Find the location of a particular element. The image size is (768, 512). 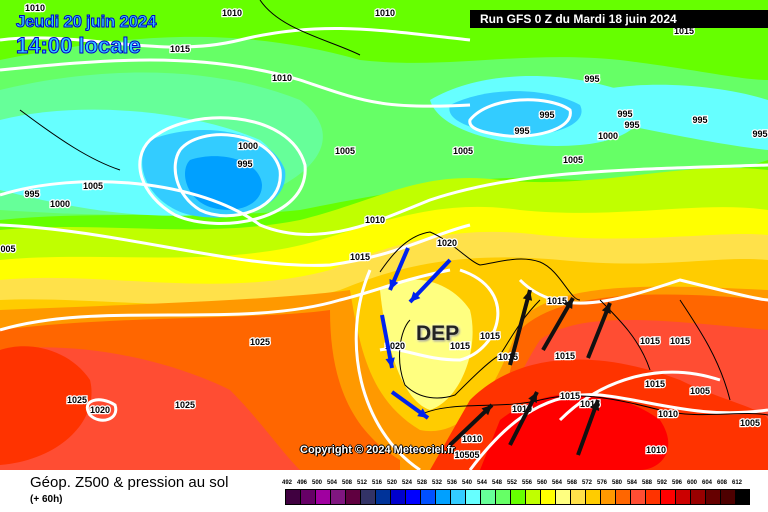

legend-item: 596 is located at coordinates (681, 492).